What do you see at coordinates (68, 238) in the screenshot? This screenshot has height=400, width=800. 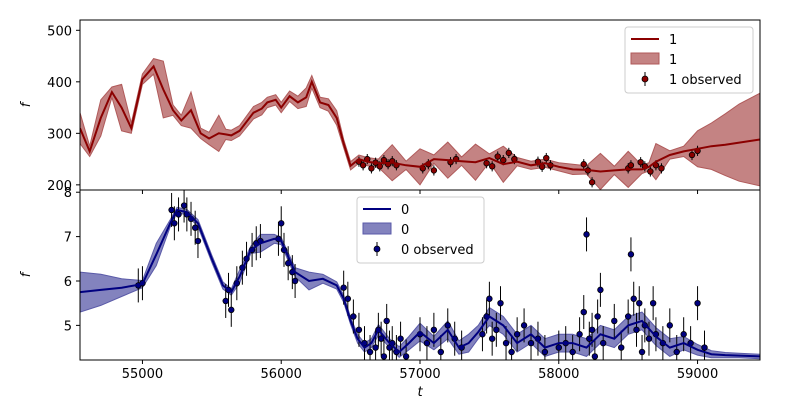 I see `y-tick-label: 7` at bounding box center [68, 238].